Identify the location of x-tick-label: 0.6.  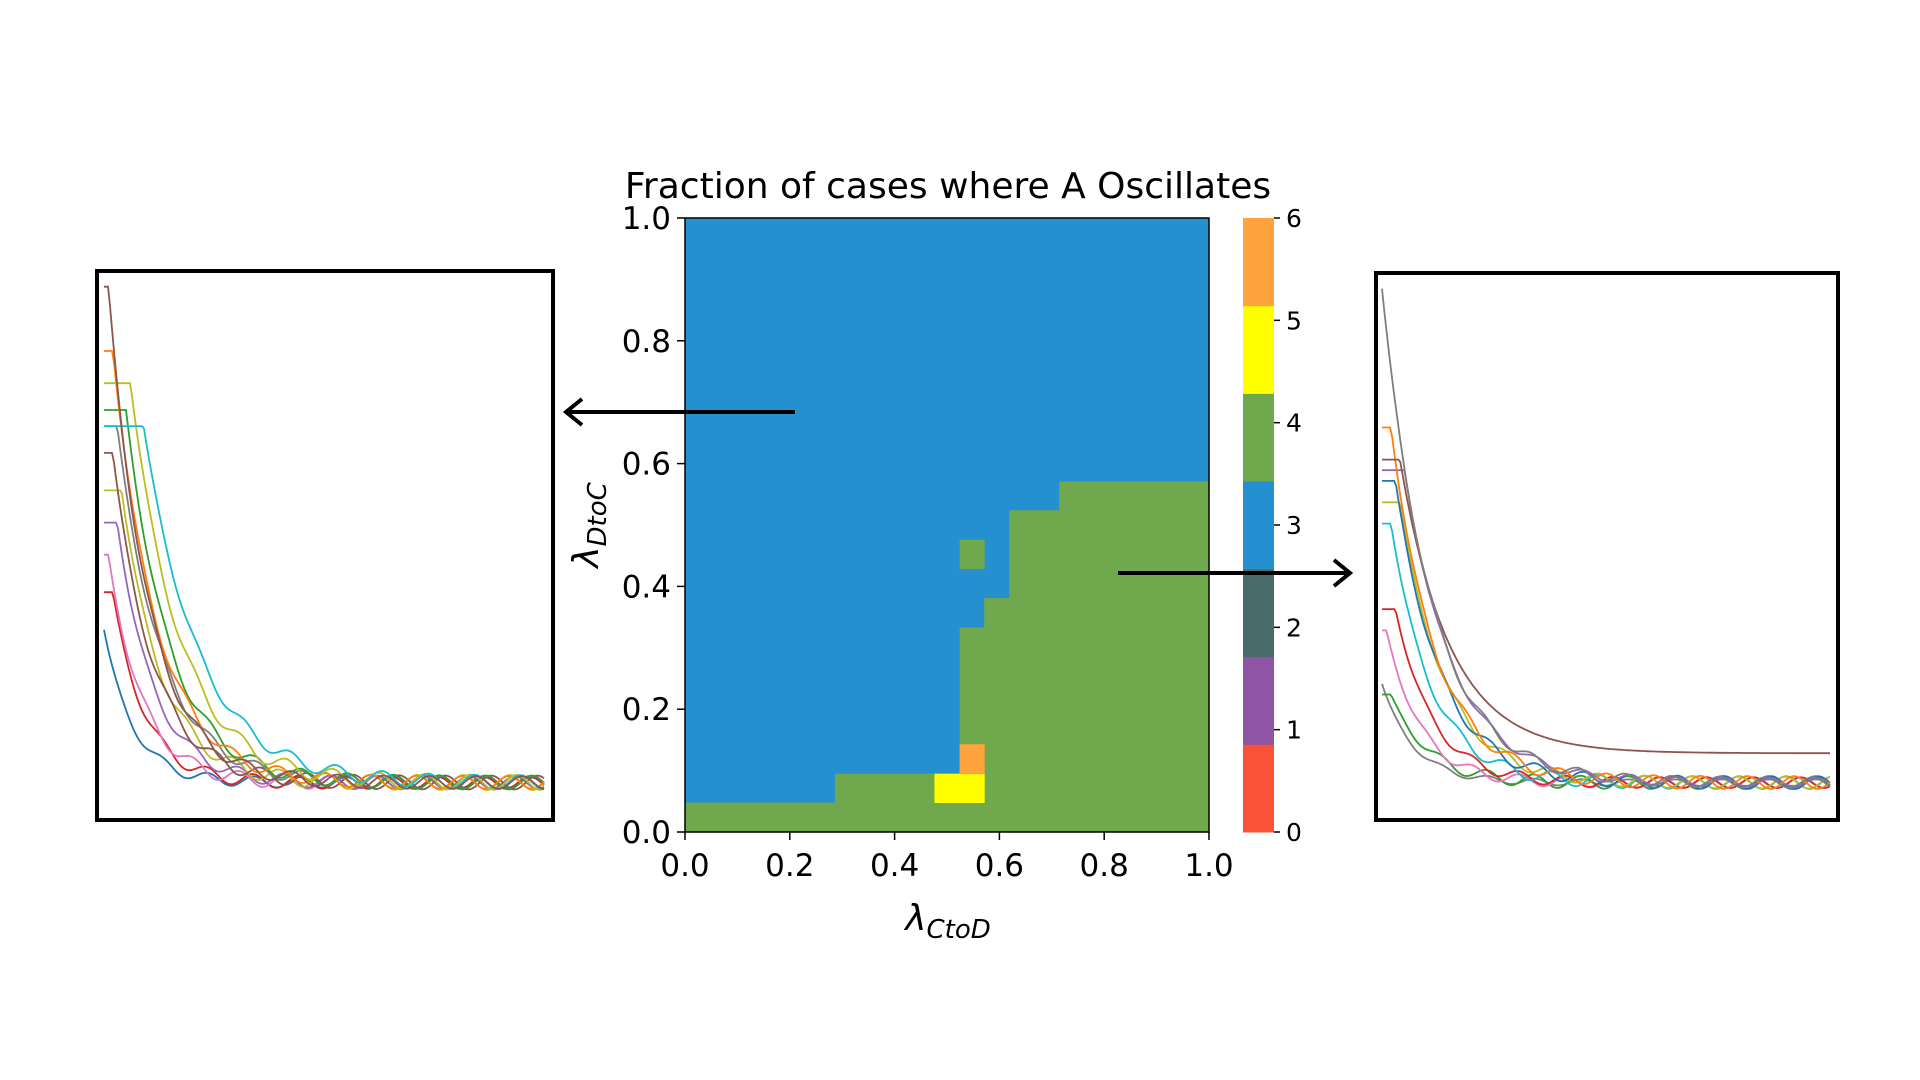
(999, 866).